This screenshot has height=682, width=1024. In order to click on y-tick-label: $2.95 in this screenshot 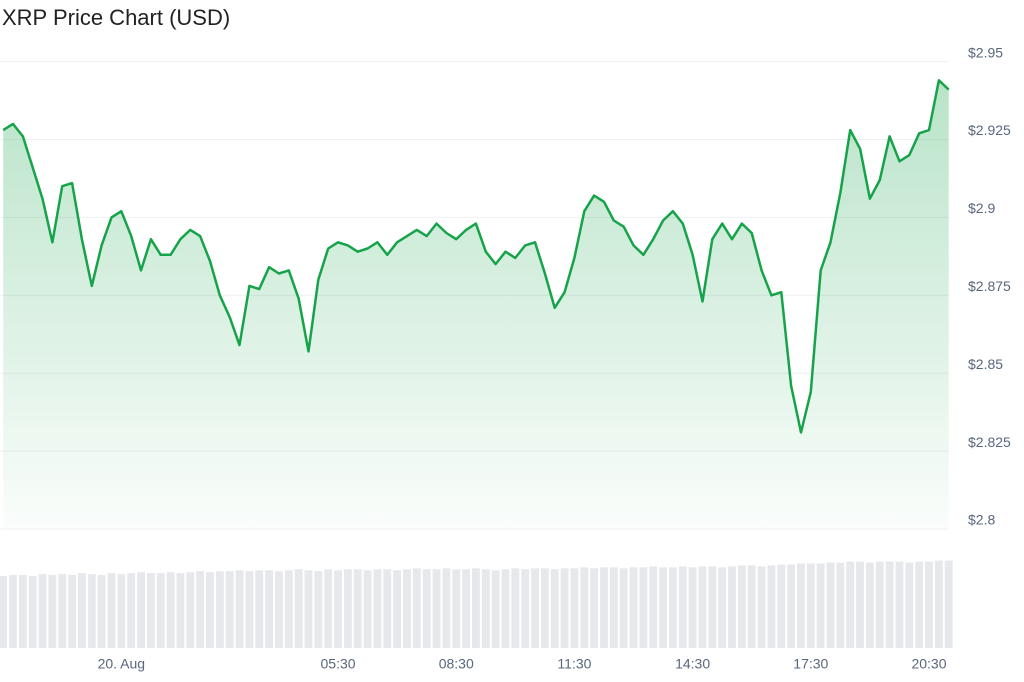, I will do `click(985, 52)`.